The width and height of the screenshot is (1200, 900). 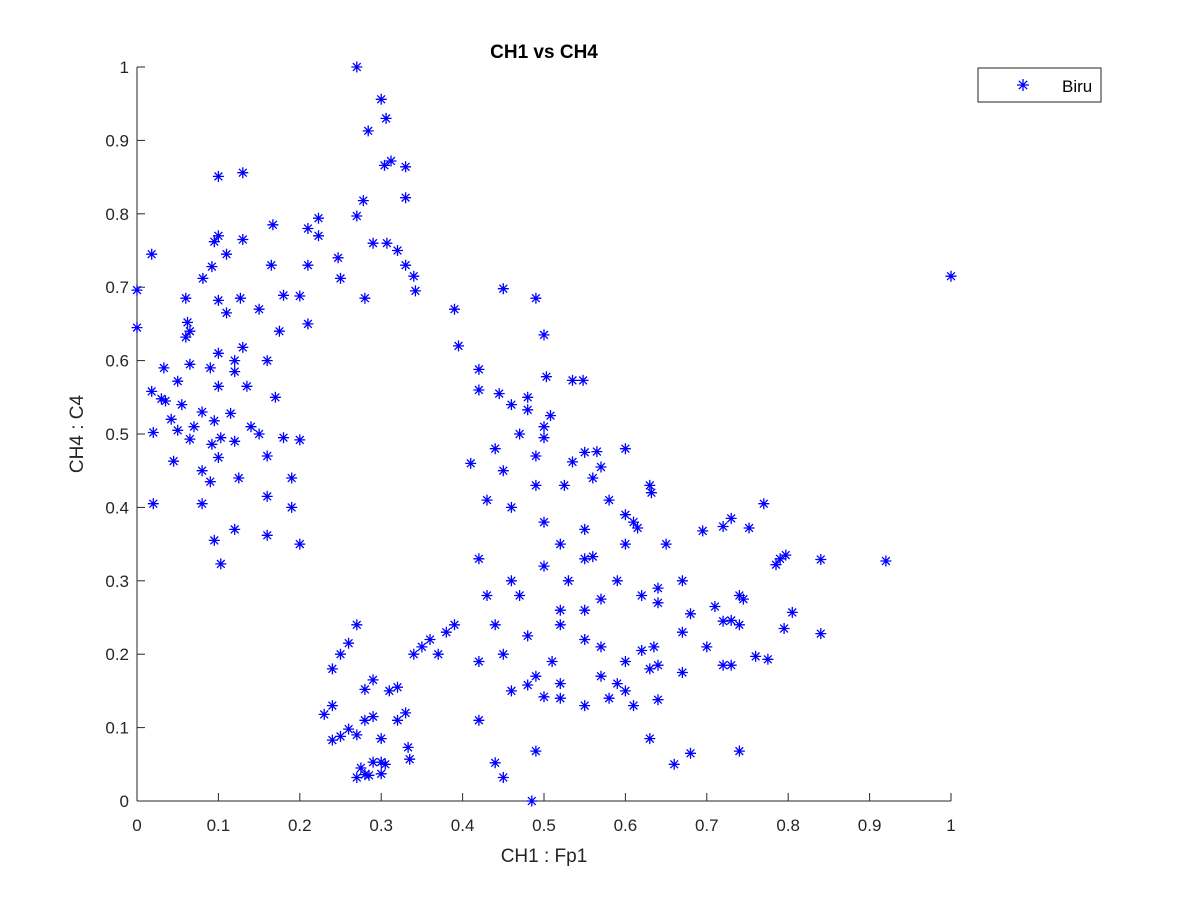 What do you see at coordinates (124, 801) in the screenshot?
I see `y-tick-label: 0` at bounding box center [124, 801].